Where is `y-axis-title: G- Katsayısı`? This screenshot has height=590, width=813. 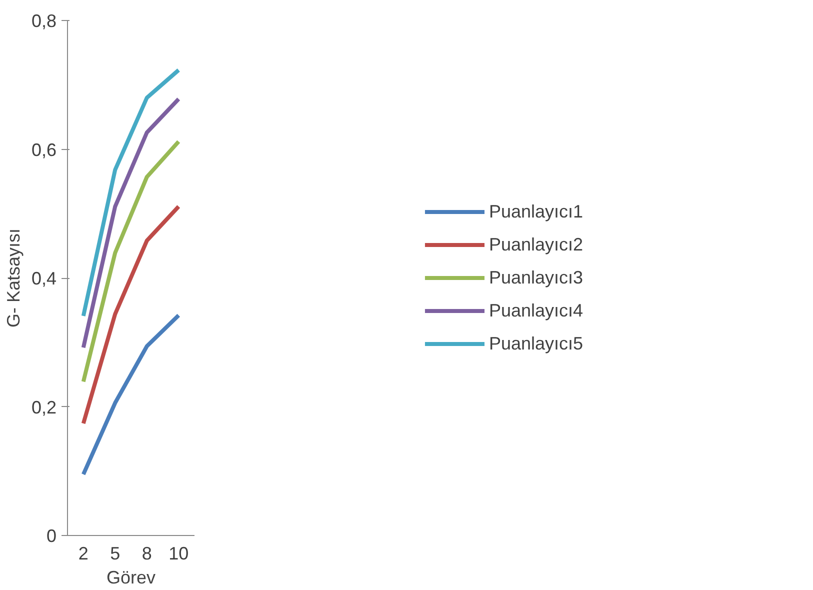 y-axis-title: G- Katsayısı is located at coordinates (13, 278).